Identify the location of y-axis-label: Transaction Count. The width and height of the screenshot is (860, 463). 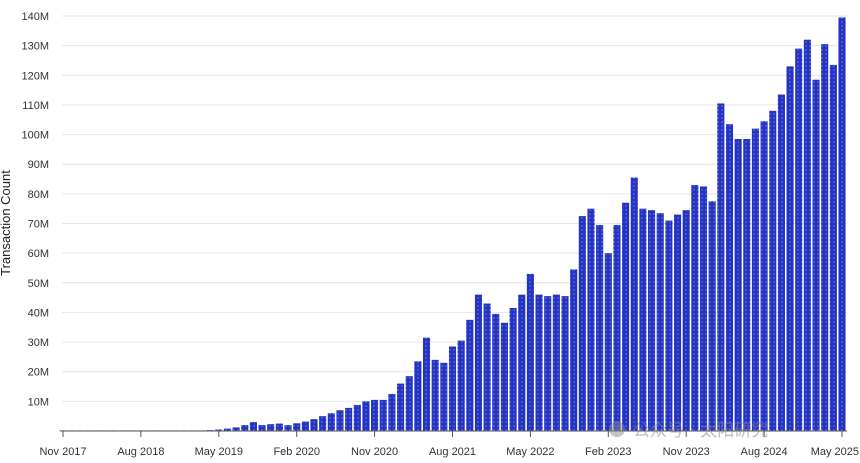
(6, 223).